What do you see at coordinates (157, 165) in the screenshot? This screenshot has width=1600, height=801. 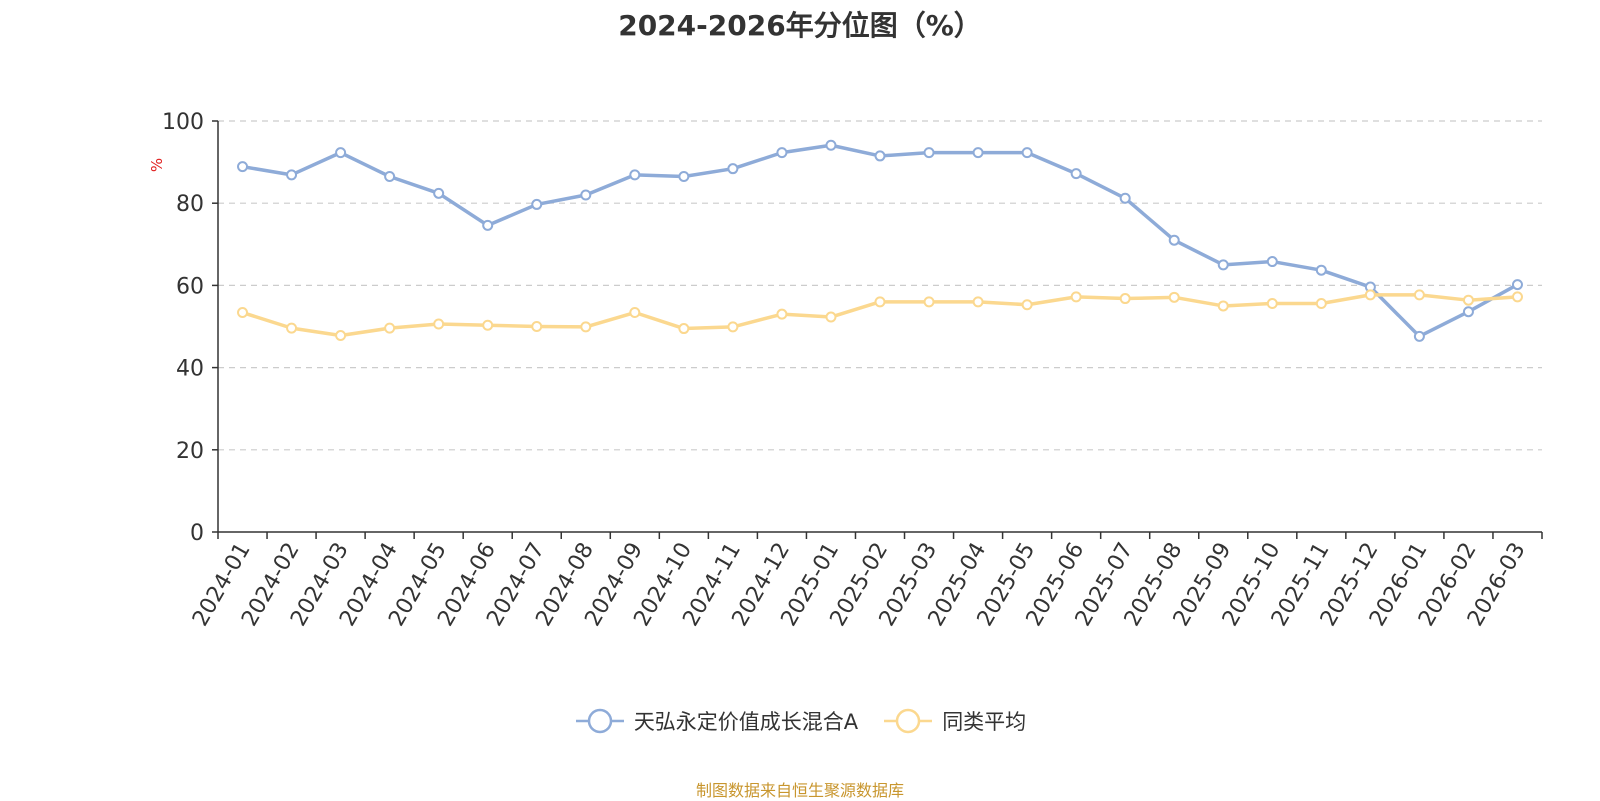 I see `y-axis-label: %` at bounding box center [157, 165].